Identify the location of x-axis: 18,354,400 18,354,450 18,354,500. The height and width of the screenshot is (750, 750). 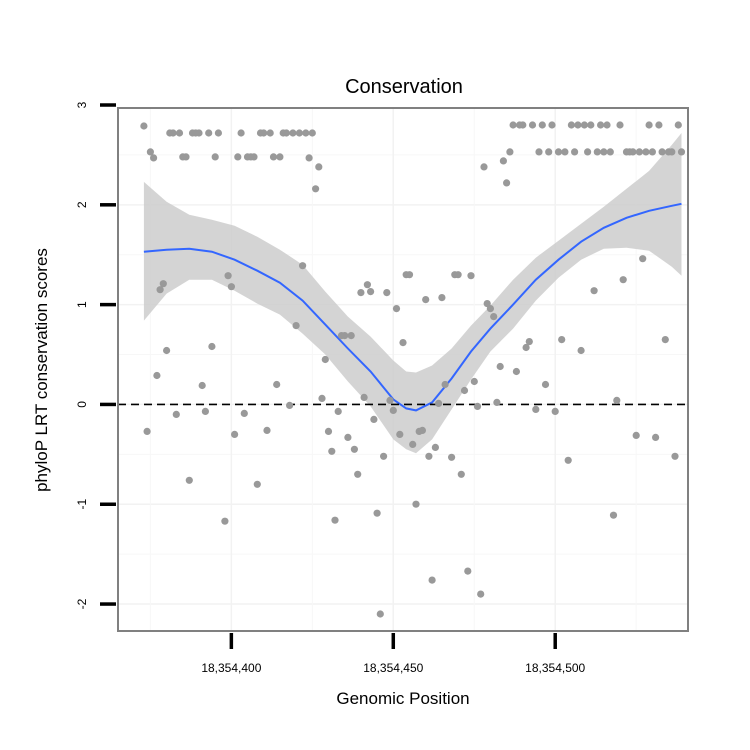
(393, 654).